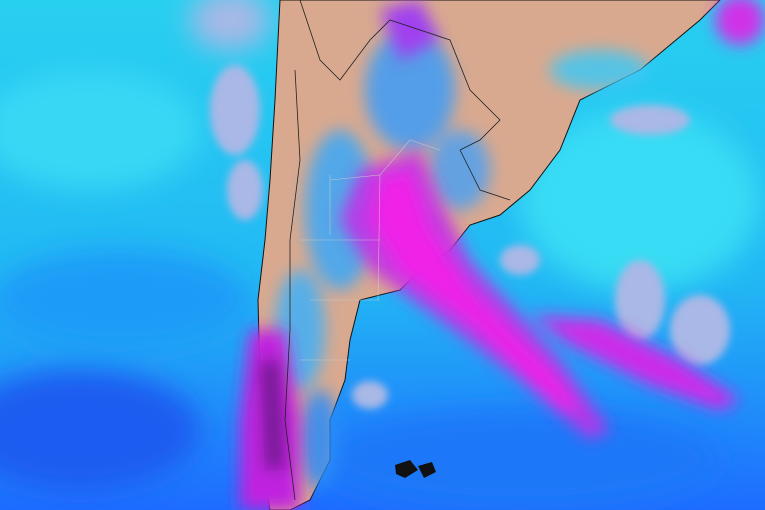 Image resolution: width=765 pixels, height=510 pixels. What do you see at coordinates (415, 469) in the screenshot?
I see `falkland-islands` at bounding box center [415, 469].